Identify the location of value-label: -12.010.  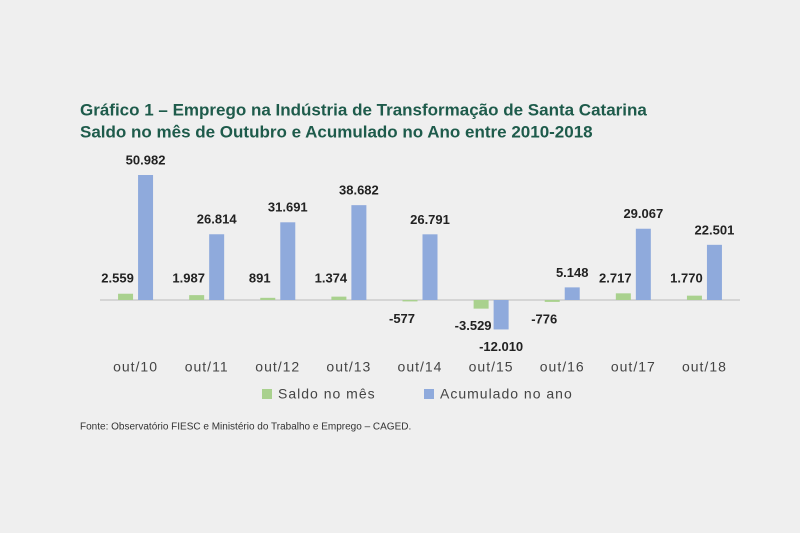
(501, 346).